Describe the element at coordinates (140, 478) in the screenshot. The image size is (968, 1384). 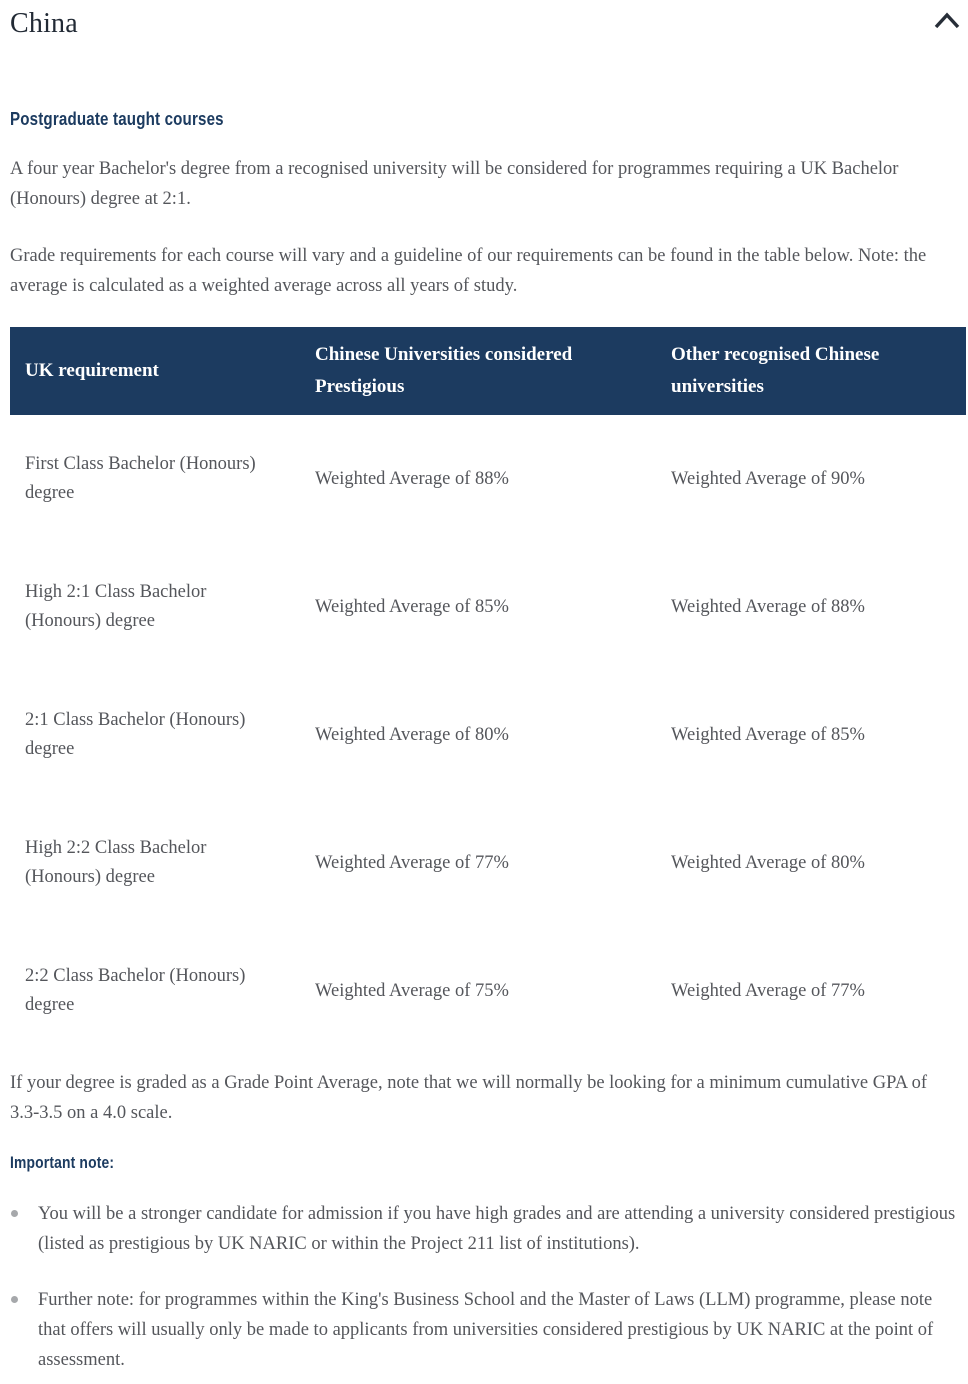
I see `cell-requirement: First Class Bachelor (Honours) degree` at that location.